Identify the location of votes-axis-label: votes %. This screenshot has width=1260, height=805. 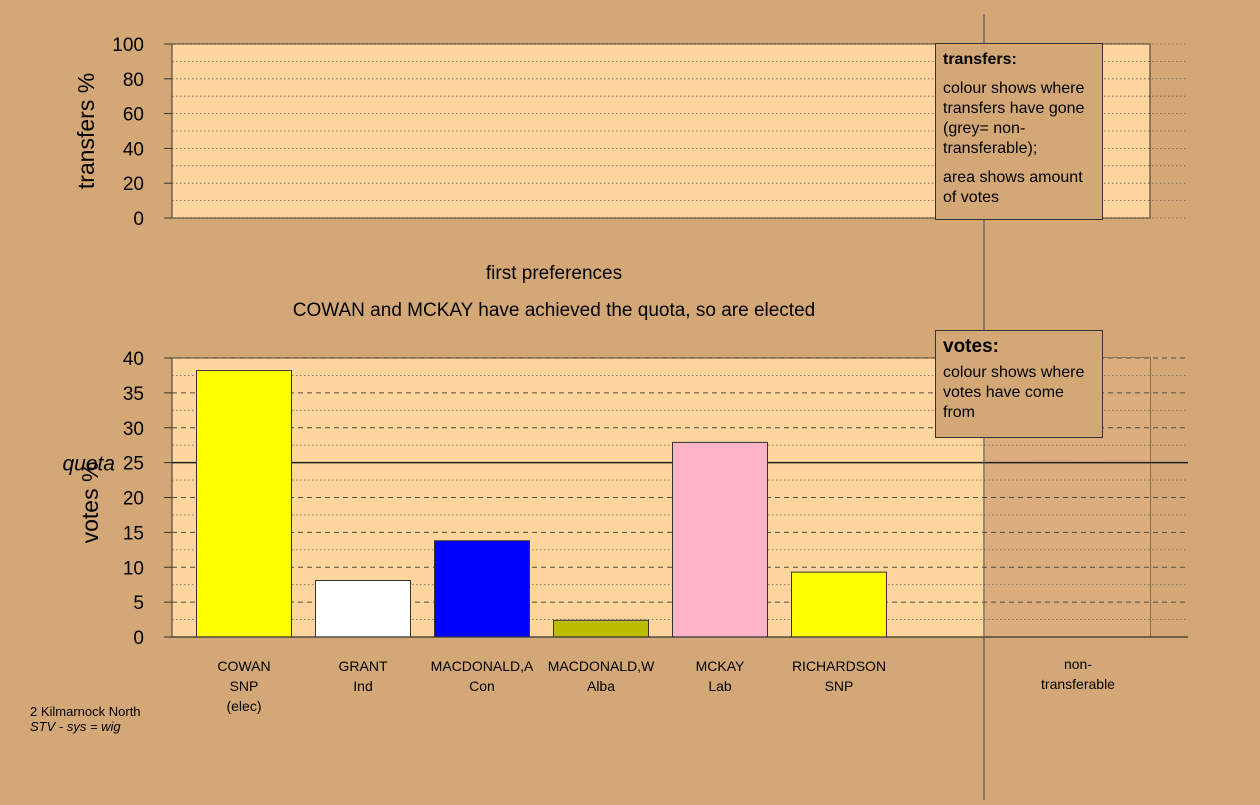
(90, 503).